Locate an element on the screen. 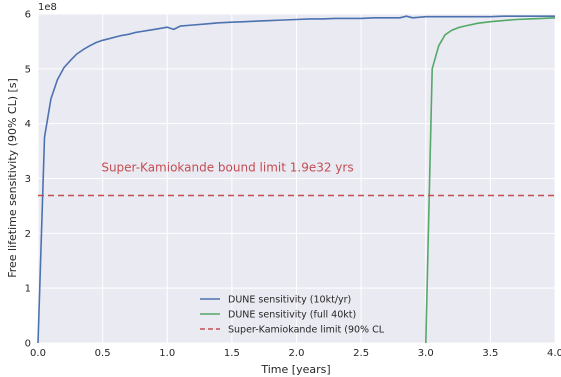 The height and width of the screenshot is (377, 561). x-tick-label: 3.0 is located at coordinates (426, 353).